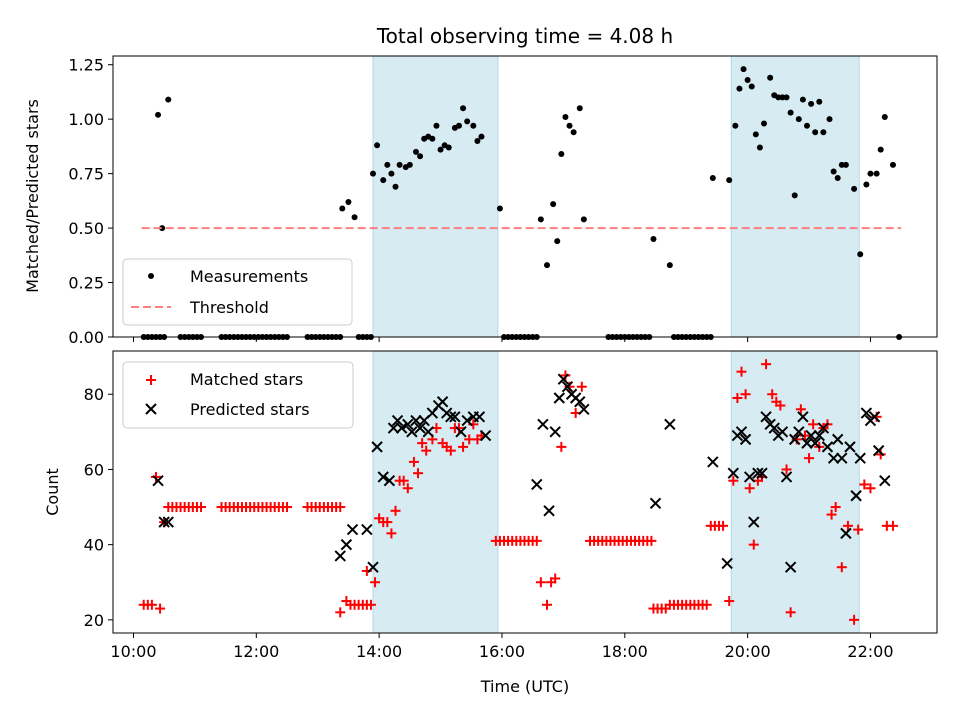 The height and width of the screenshot is (720, 960). Describe the element at coordinates (379, 651) in the screenshot. I see `x-tick-label: 14:00` at that location.